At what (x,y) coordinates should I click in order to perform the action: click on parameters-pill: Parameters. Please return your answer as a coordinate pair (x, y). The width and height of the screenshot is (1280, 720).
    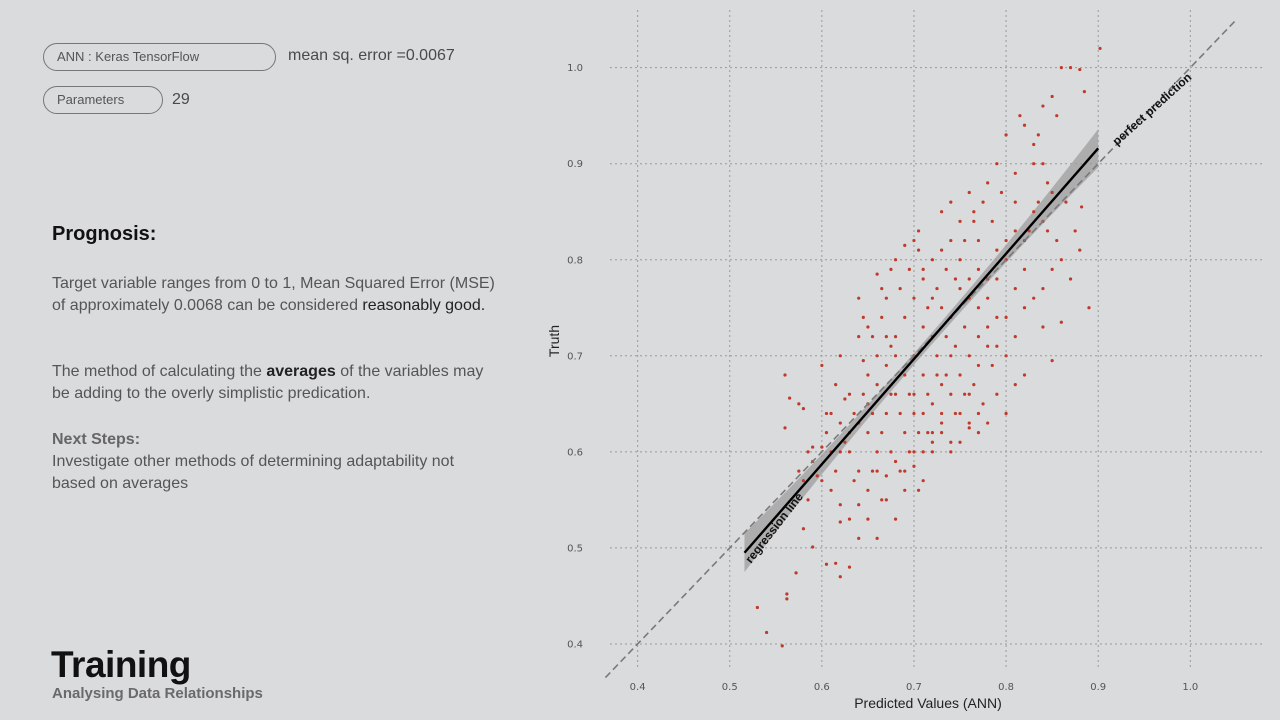
    Looking at the image, I should click on (103, 100).